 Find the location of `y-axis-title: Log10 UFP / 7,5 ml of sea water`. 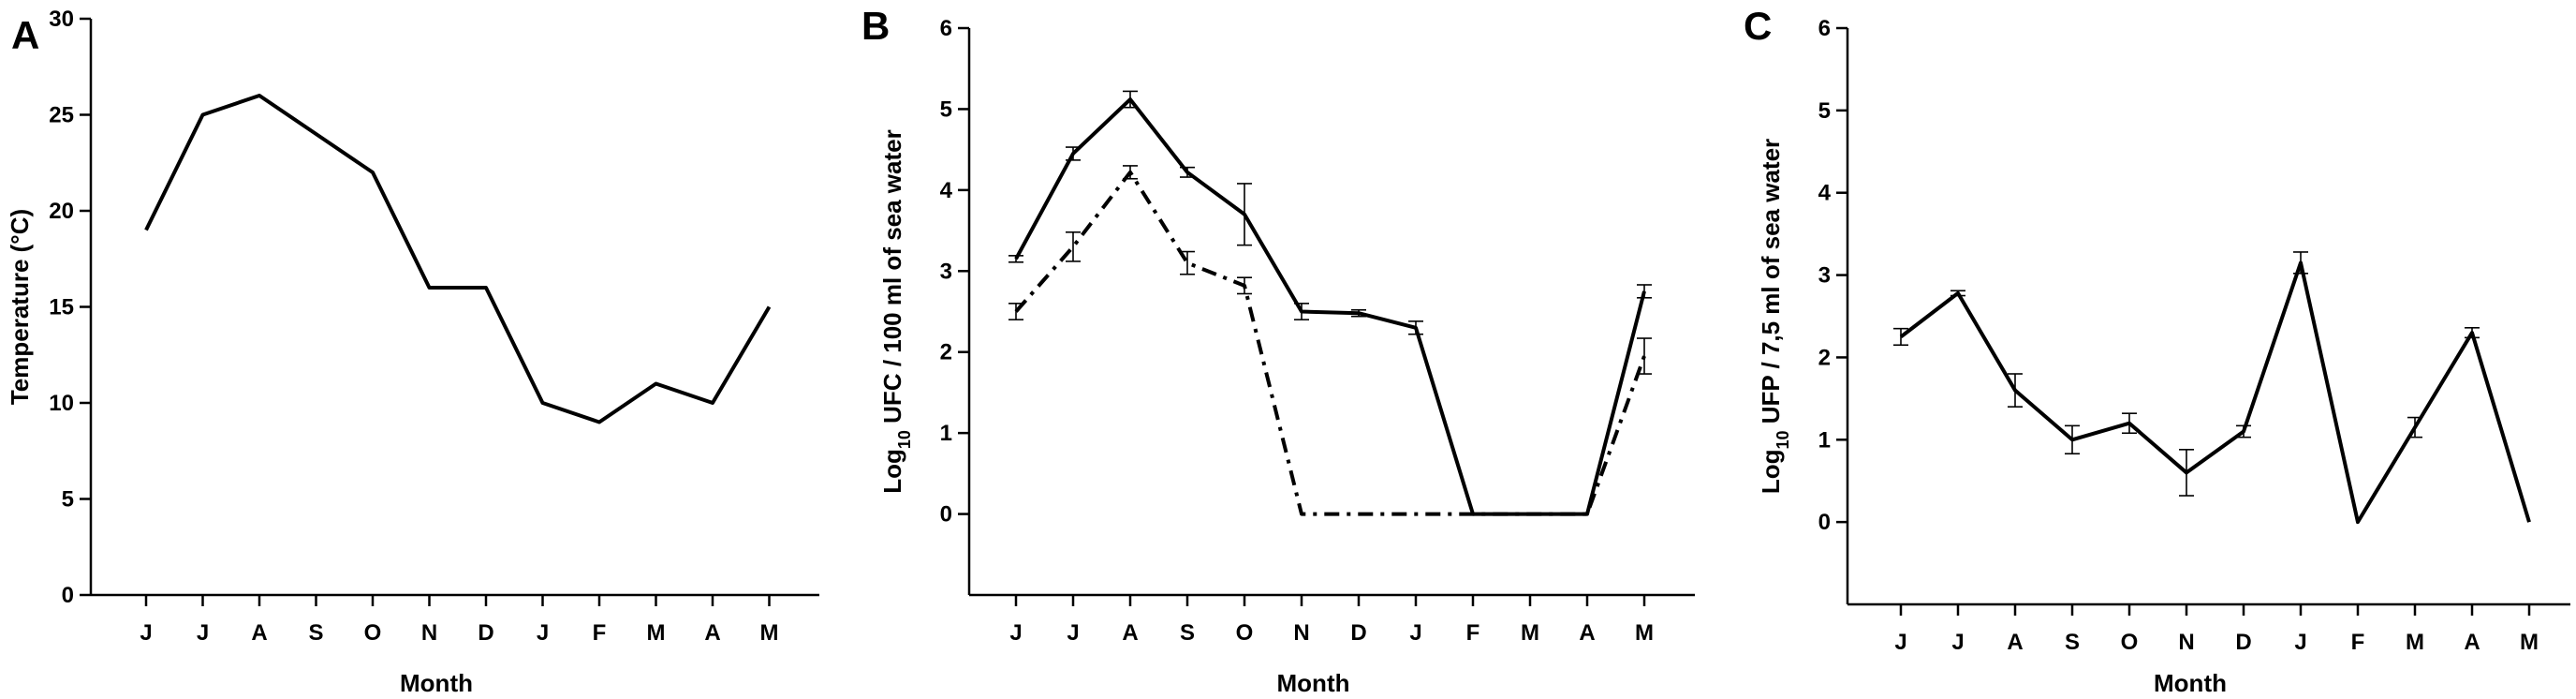

y-axis-title: Log10 UFP / 7,5 ml of sea water is located at coordinates (1774, 316).